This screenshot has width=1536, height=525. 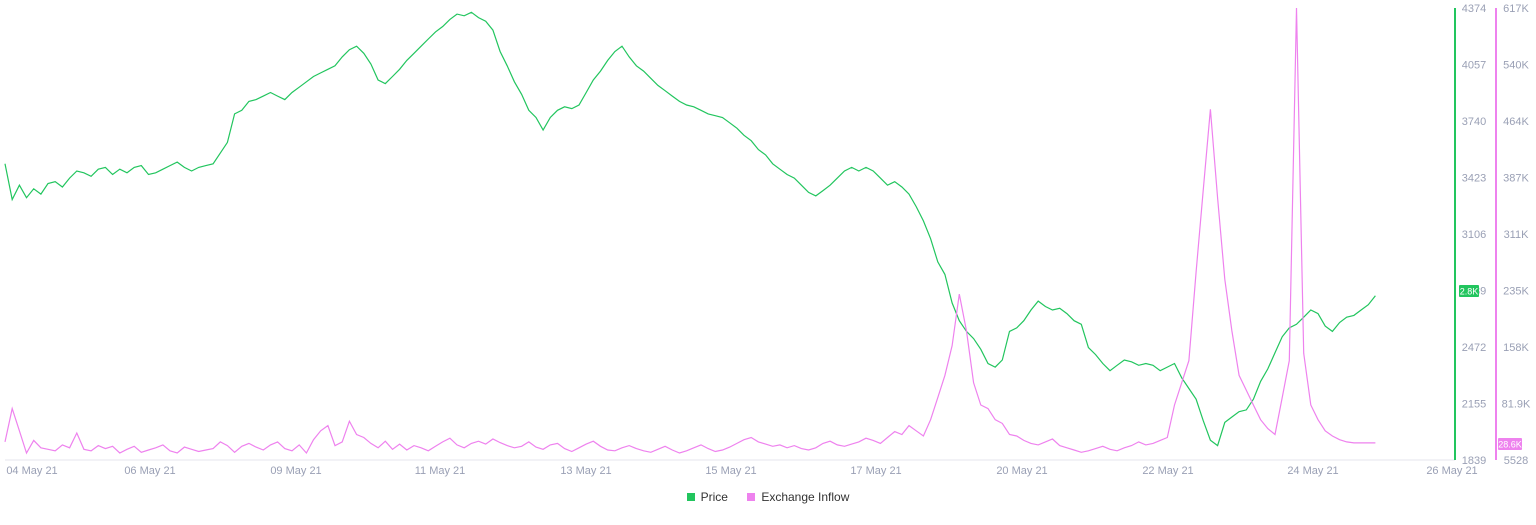 I want to click on legend-label-inflow: Exchange Inflow, so click(x=805, y=497).